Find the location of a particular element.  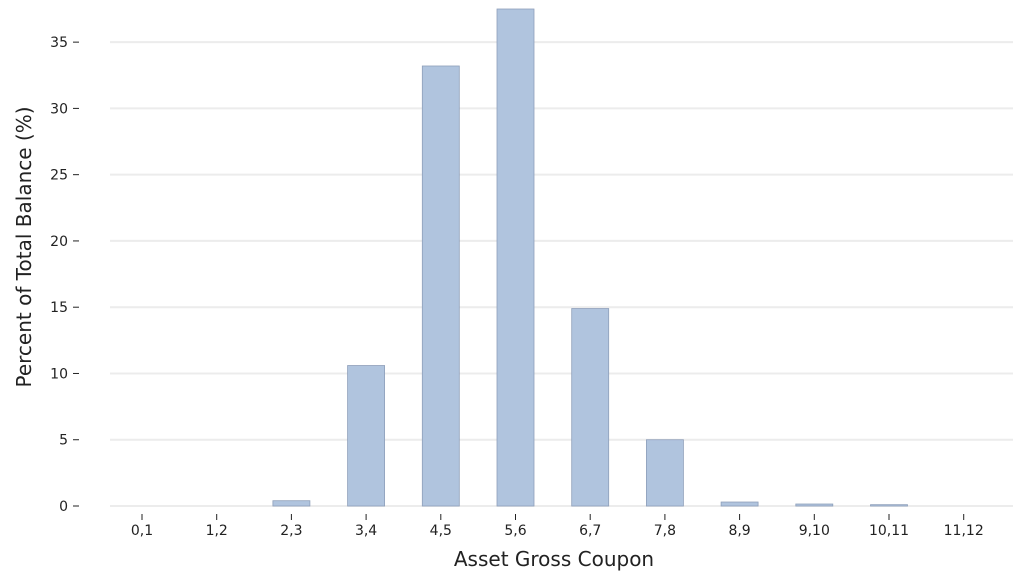

y-tick-labels: 0 5 10 15 20 25 30 35 is located at coordinates (64, 275).